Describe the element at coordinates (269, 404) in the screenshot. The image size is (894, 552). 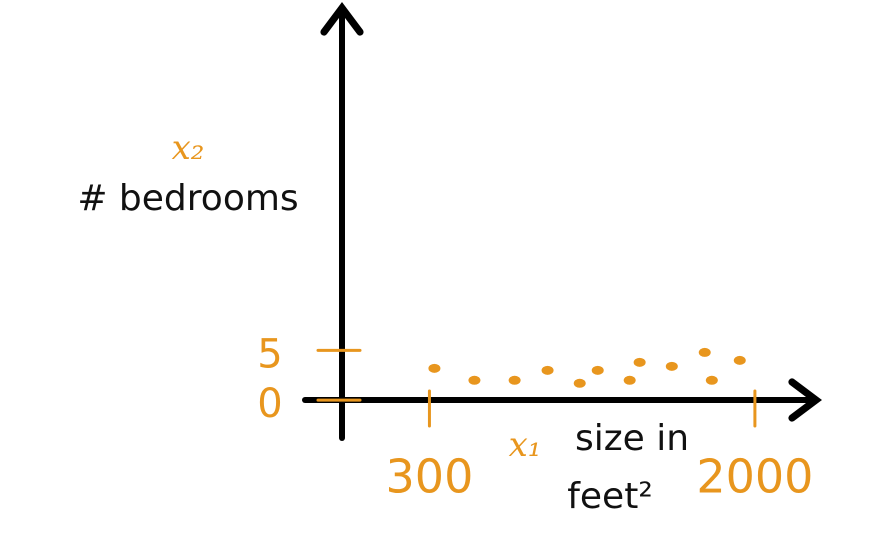
I see `y-tick-label: 0` at that location.